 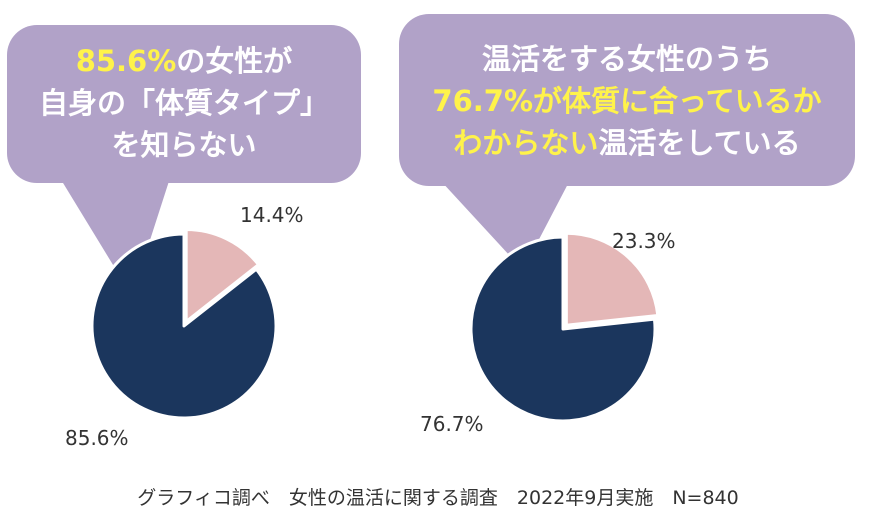 What do you see at coordinates (184, 145) in the screenshot?
I see `left-bubble-line-3: を知らない` at bounding box center [184, 145].